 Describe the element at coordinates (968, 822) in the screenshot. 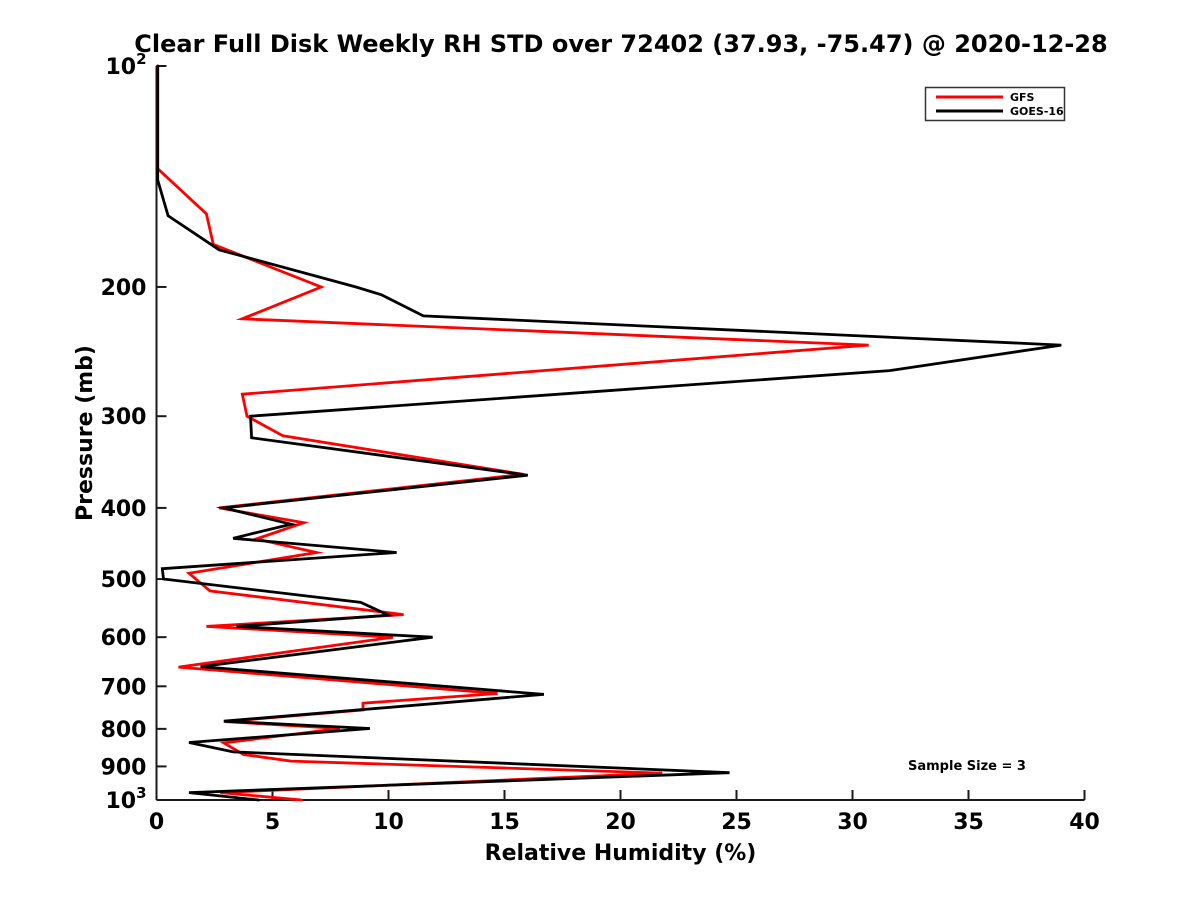

I see `x-tick-label: 35` at that location.